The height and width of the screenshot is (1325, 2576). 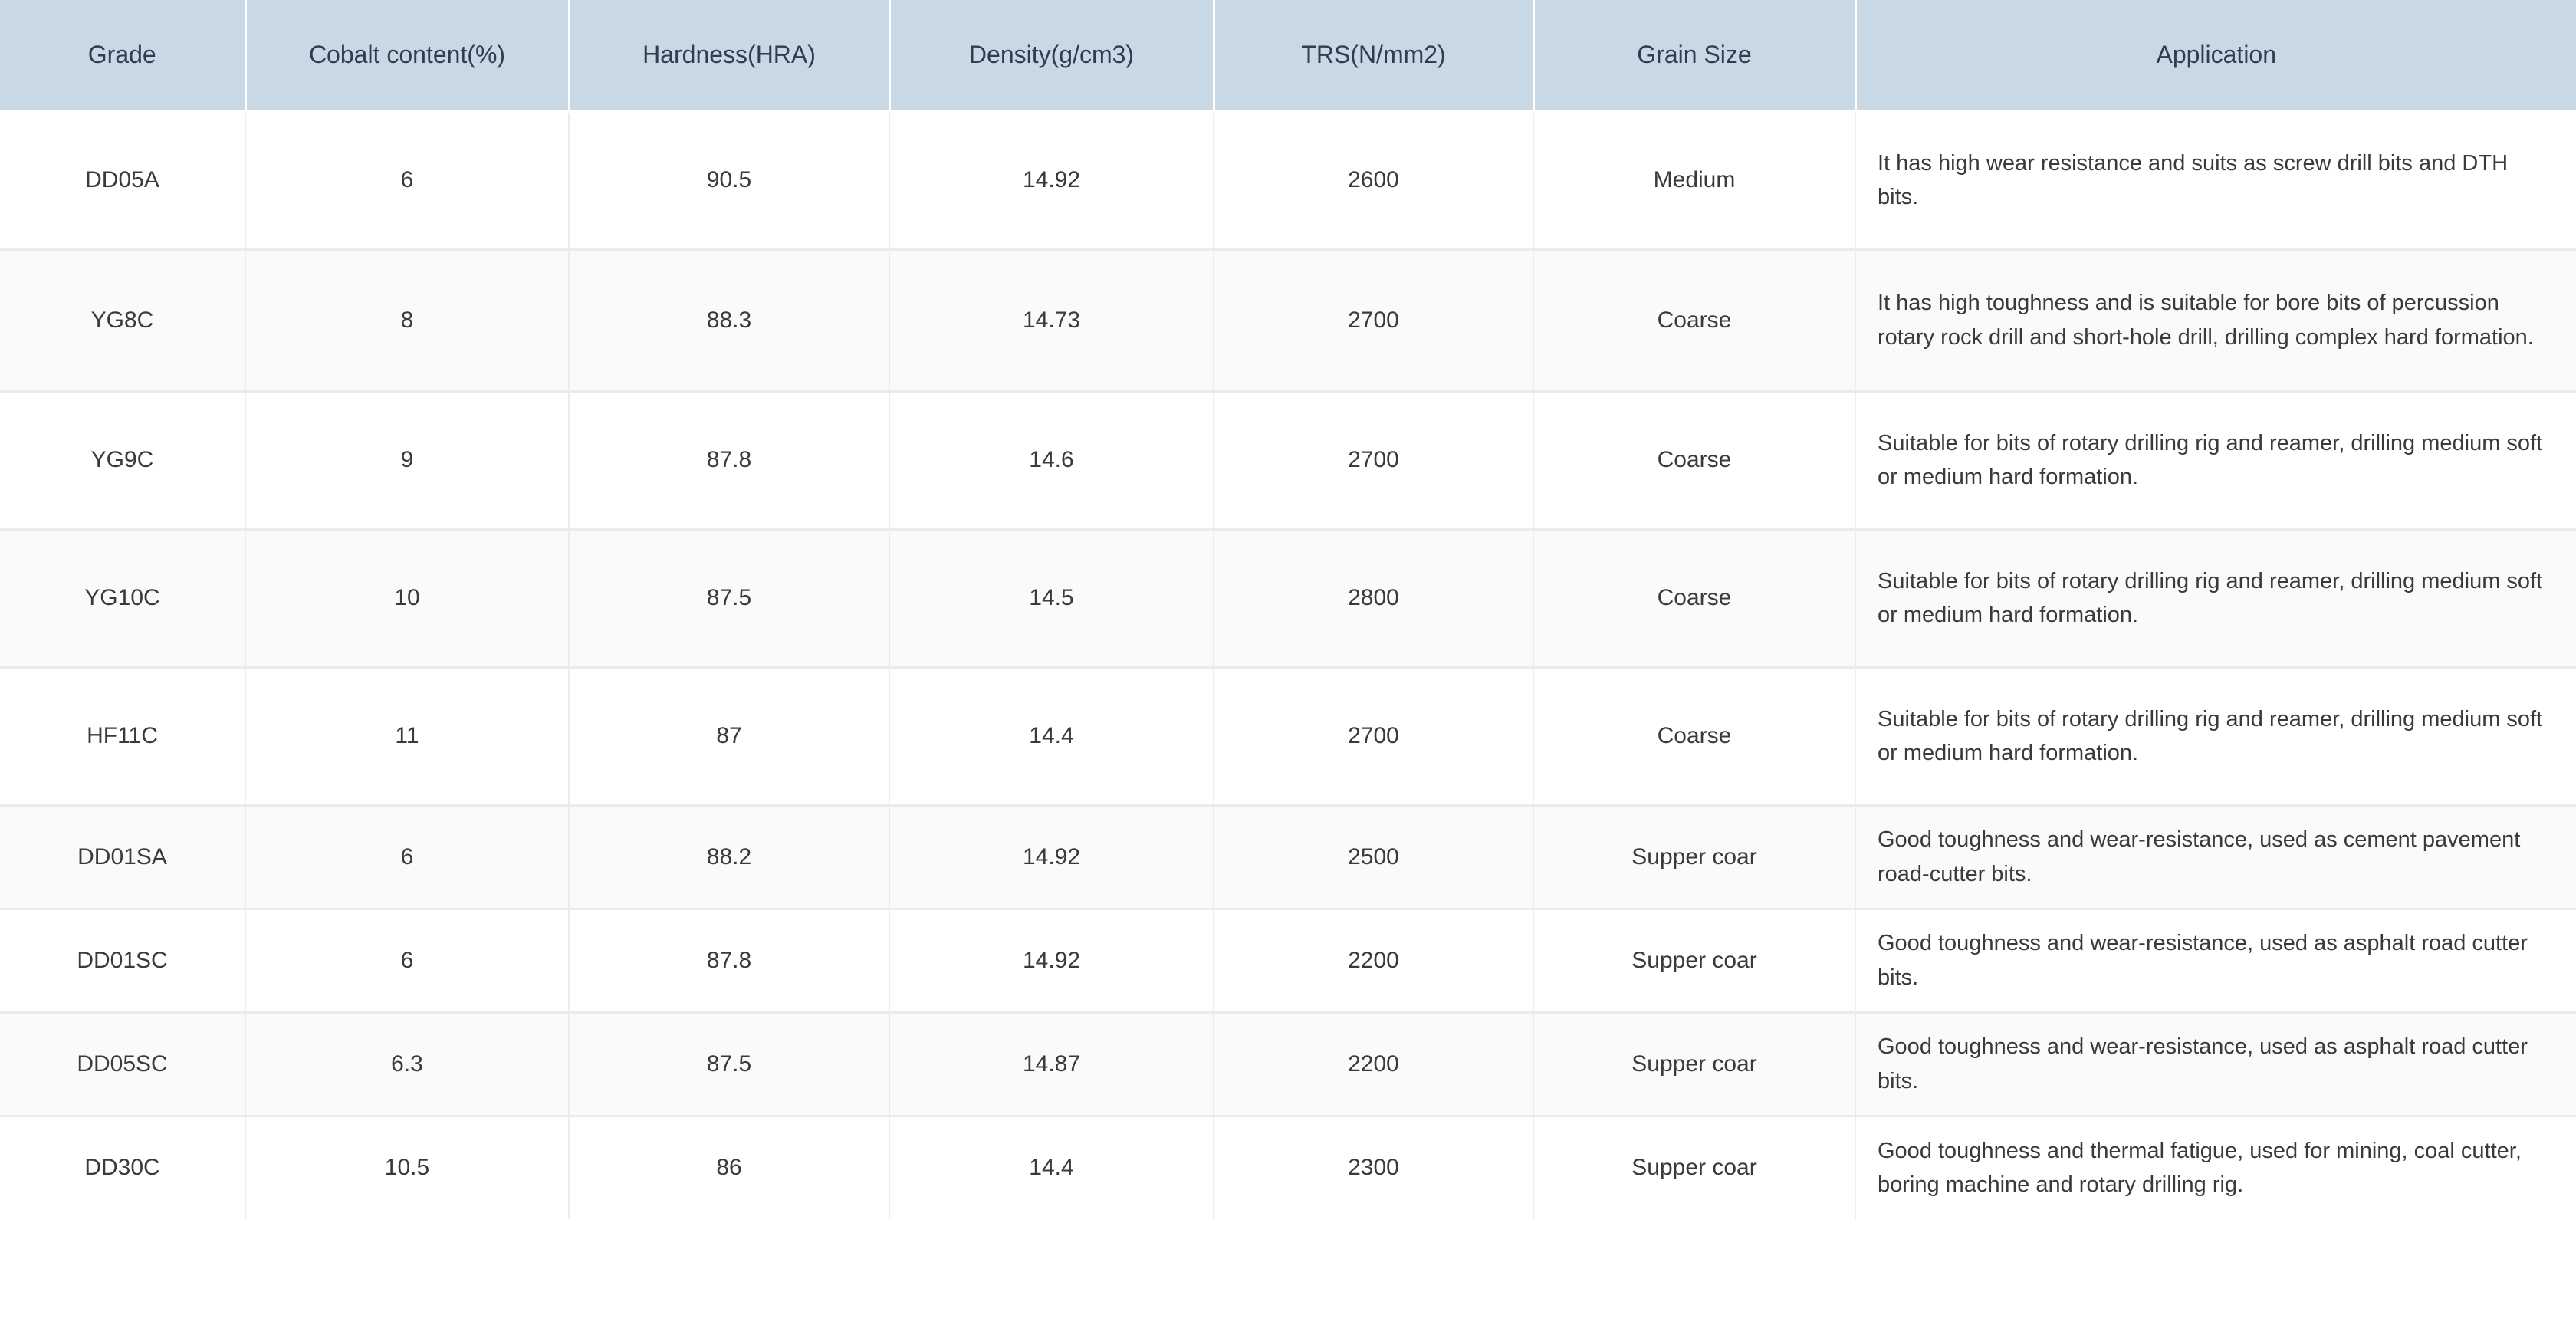 I want to click on column-header-density: Density(g/cm3), so click(x=1052, y=56).